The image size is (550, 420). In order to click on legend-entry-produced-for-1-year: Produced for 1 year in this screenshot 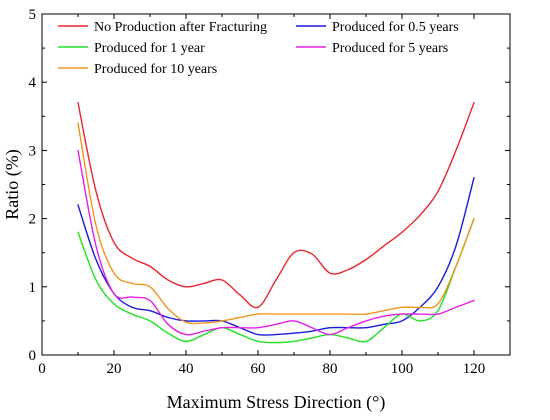, I will do `click(131, 48)`.